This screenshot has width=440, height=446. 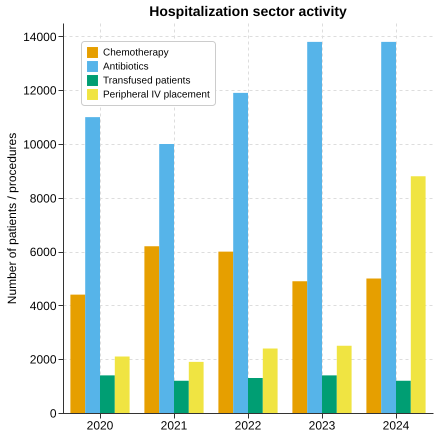 I want to click on legend-label: Transfused patients, so click(x=146, y=81).